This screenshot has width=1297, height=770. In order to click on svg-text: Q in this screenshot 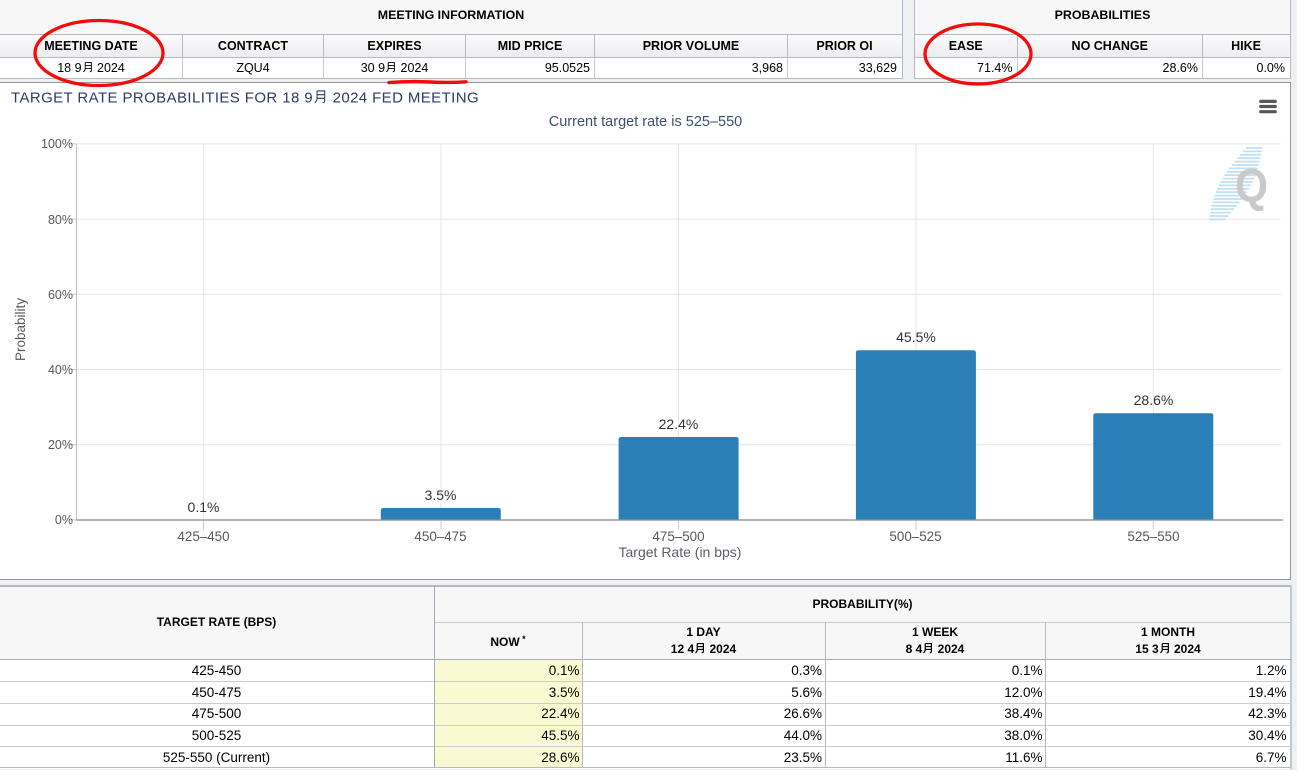, I will do `click(1251, 185)`.